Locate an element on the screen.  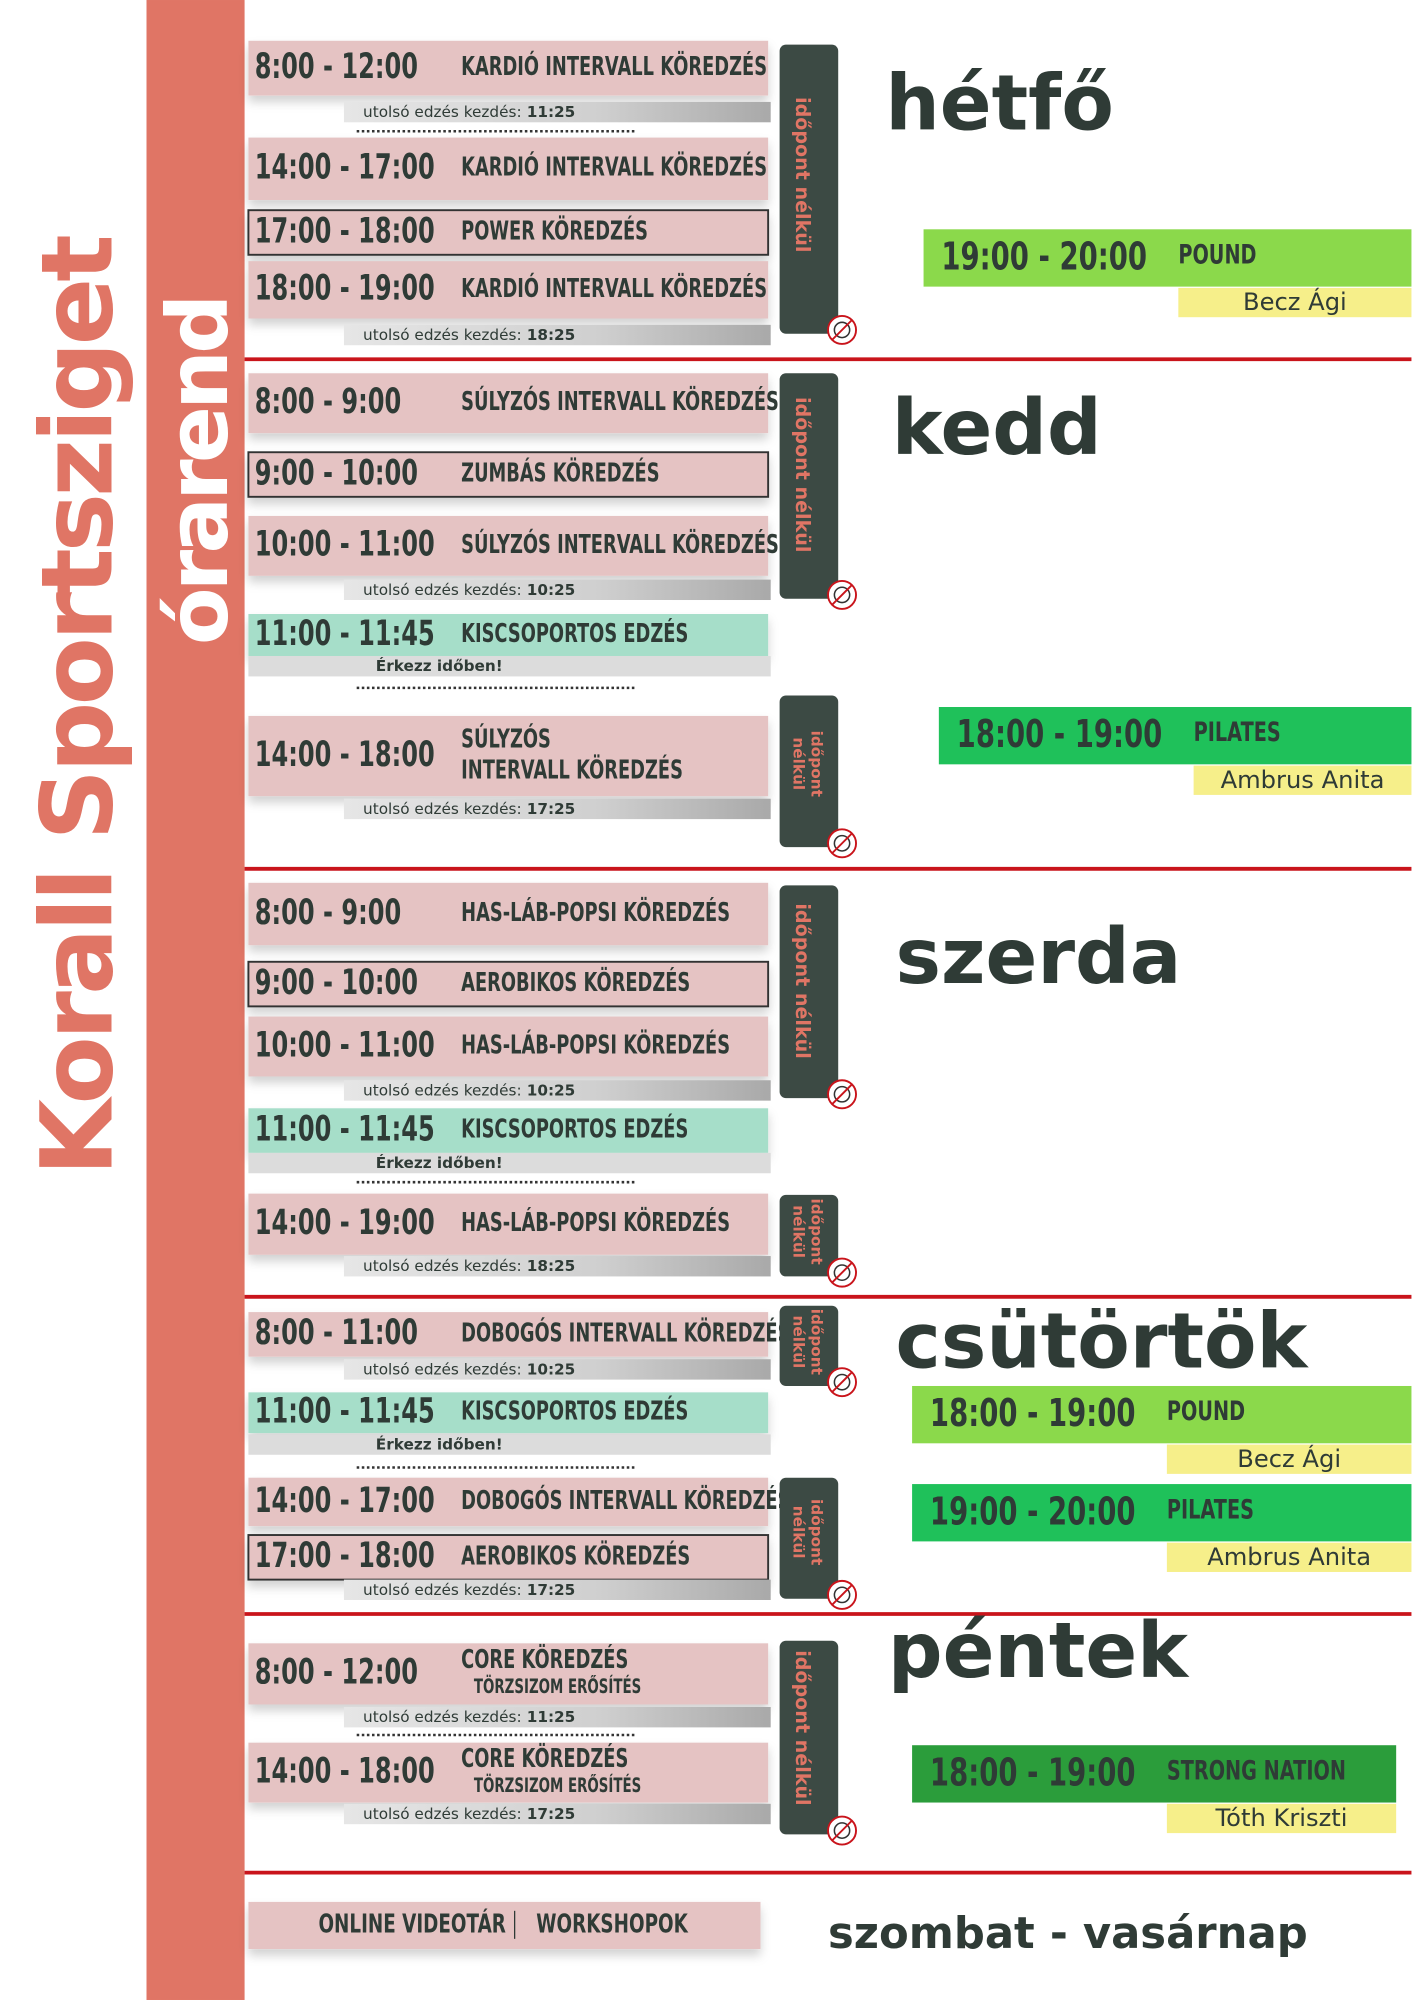
class-time-group: 9:00 - 10:00 is located at coordinates (336, 981).